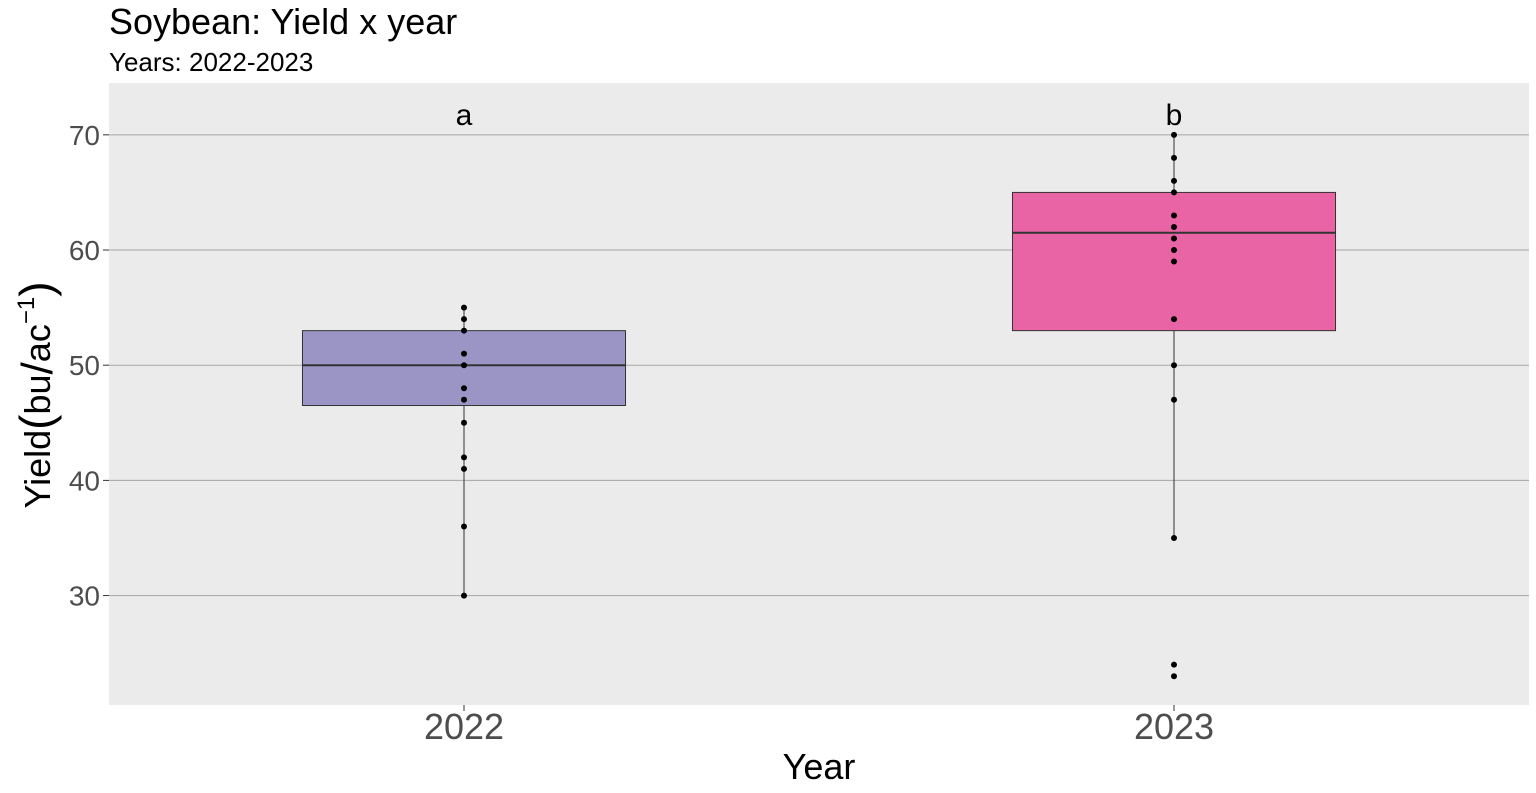  Describe the element at coordinates (464, 726) in the screenshot. I see `x-tick-label-2022: 2022` at that location.